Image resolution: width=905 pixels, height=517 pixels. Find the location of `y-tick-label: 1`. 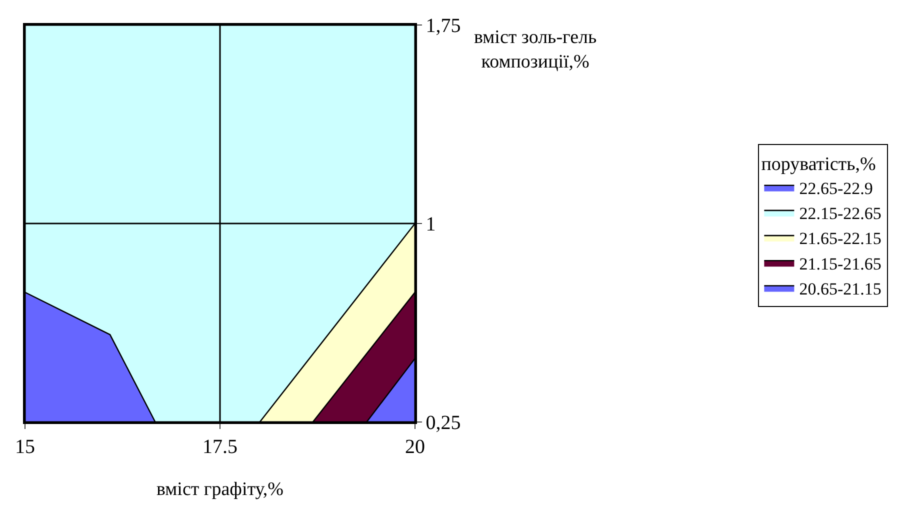

y-tick-label: 1 is located at coordinates (431, 225).